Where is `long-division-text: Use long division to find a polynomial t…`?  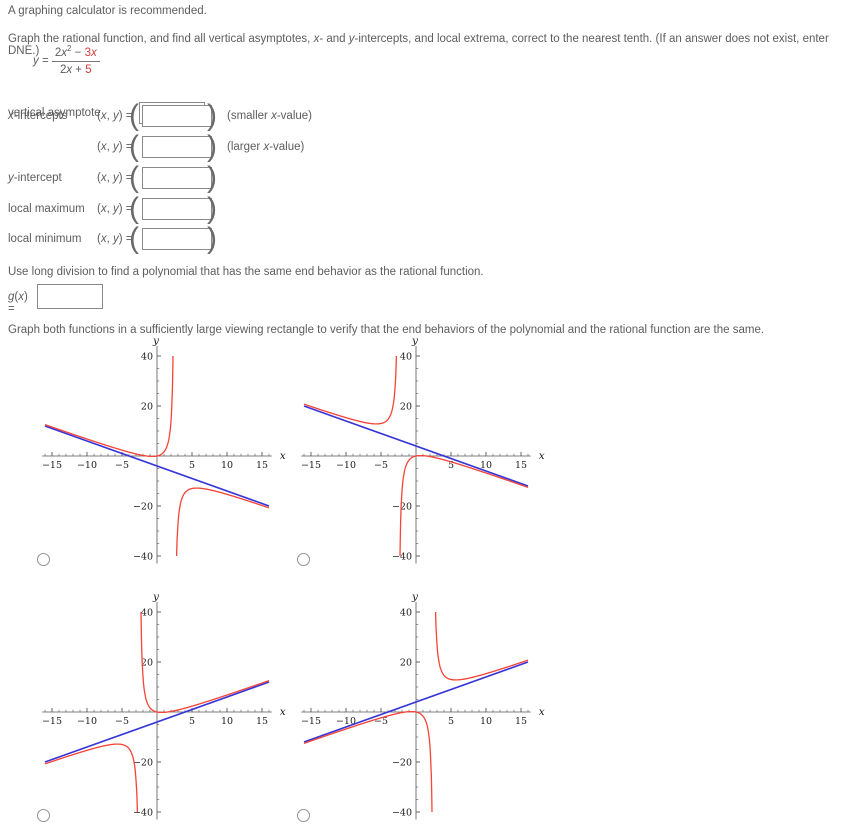
long-division-text: Use long division to find a polynomial t… is located at coordinates (246, 272).